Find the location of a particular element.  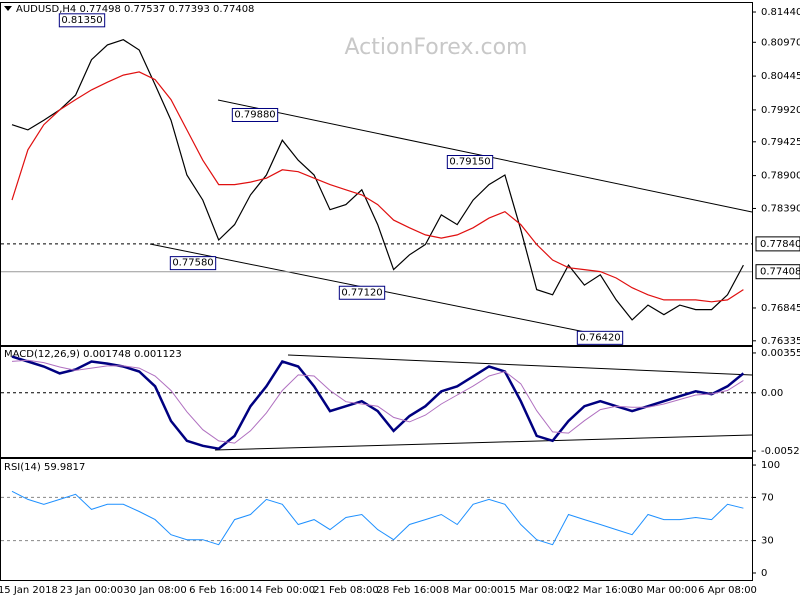

watermark: ActionForex.com is located at coordinates (436, 47).